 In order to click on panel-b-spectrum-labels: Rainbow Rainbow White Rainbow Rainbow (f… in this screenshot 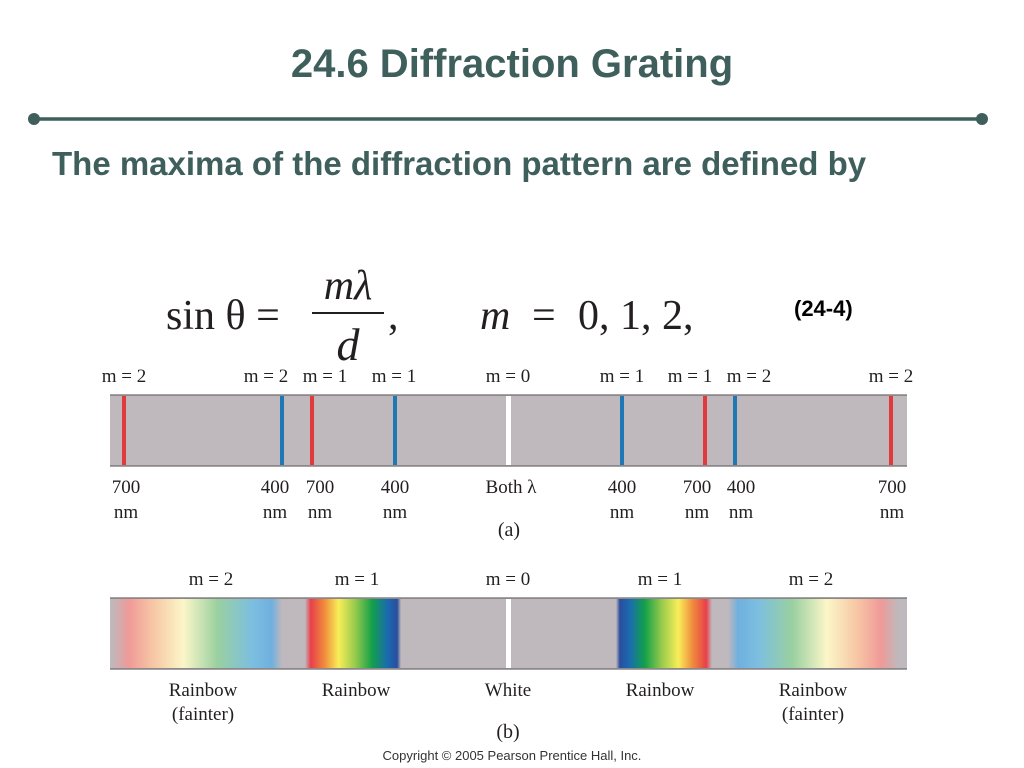, I will do `click(508, 702)`.